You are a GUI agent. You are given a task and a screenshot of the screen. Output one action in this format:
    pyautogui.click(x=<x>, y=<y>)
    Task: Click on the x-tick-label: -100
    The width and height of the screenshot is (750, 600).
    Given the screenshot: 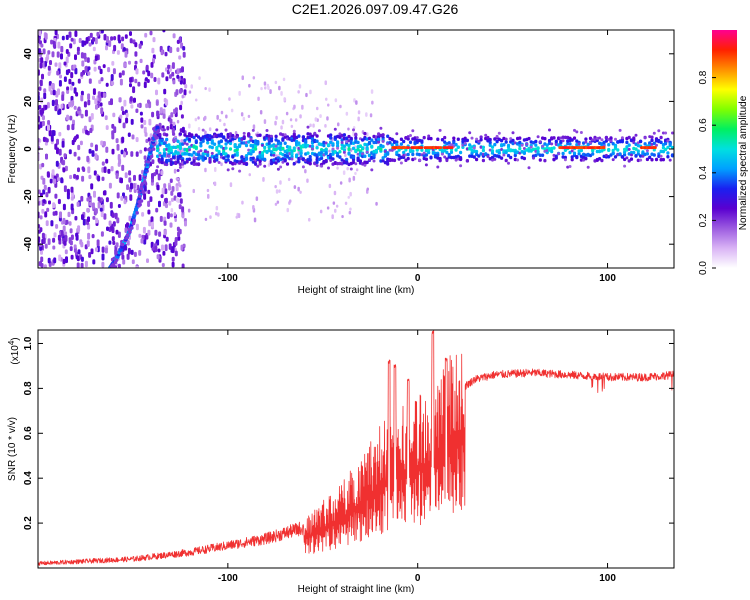 What is the action you would take?
    pyautogui.click(x=228, y=578)
    